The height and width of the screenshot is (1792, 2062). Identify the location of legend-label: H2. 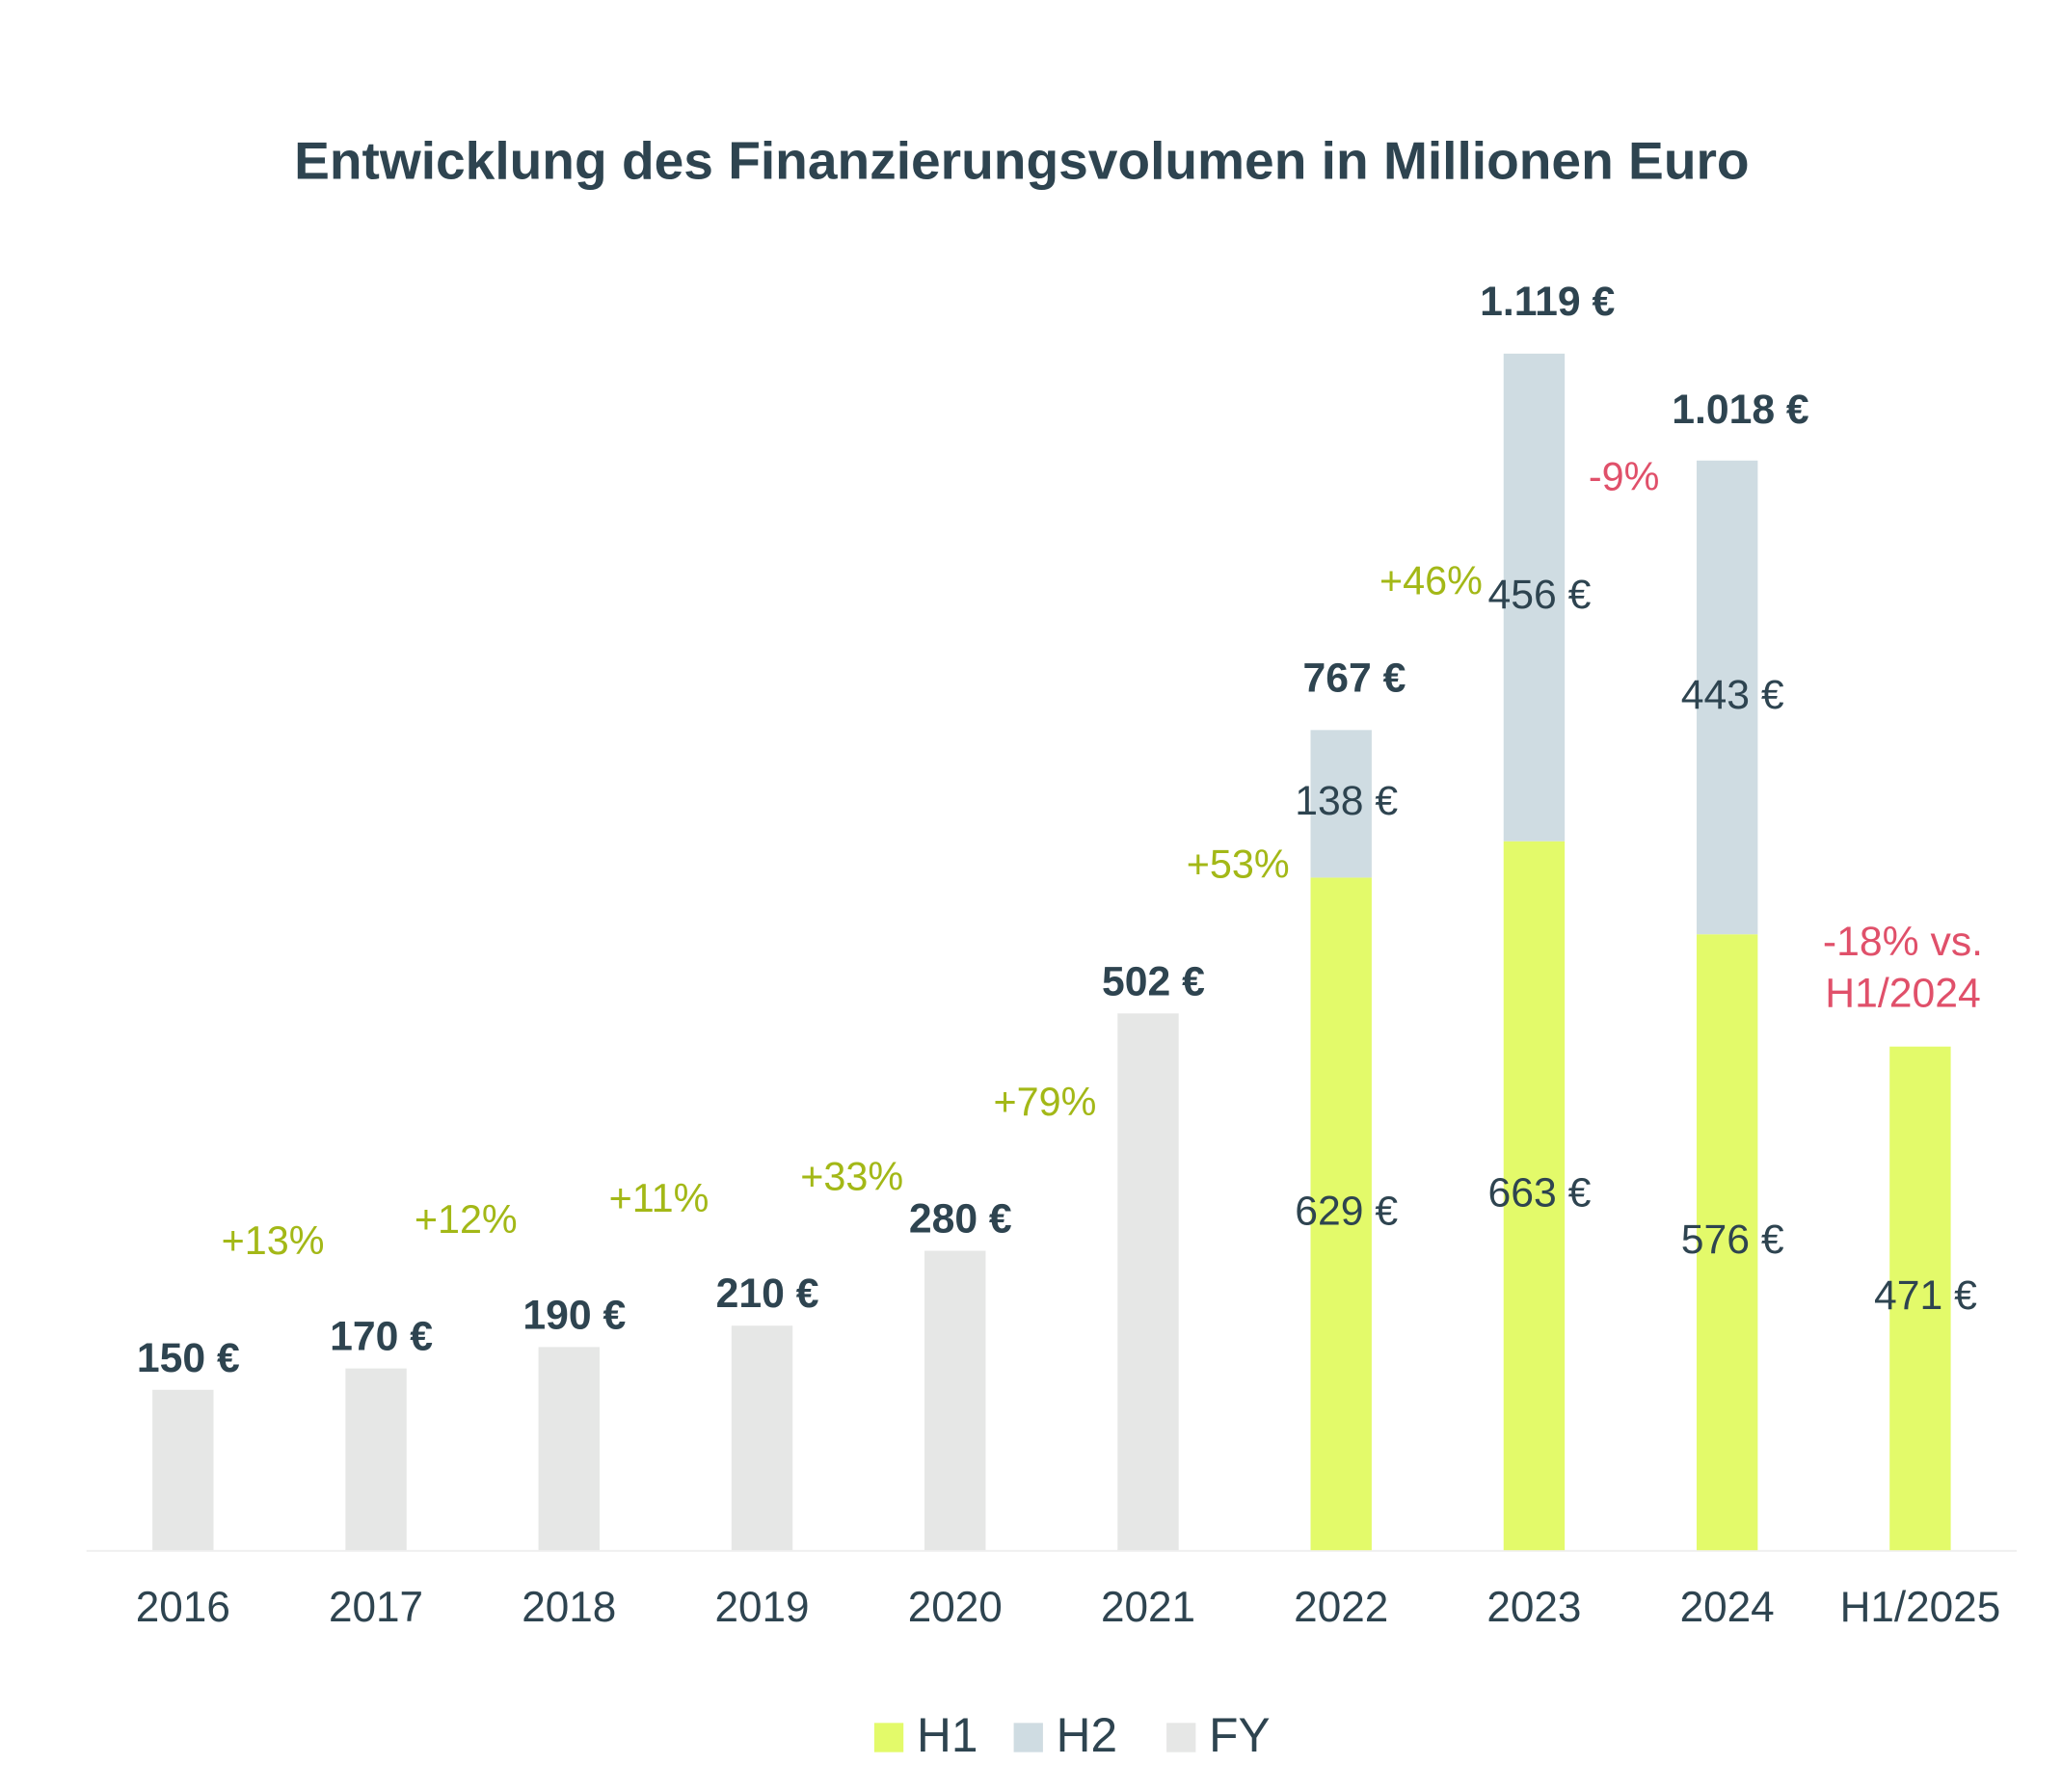
(1087, 1735).